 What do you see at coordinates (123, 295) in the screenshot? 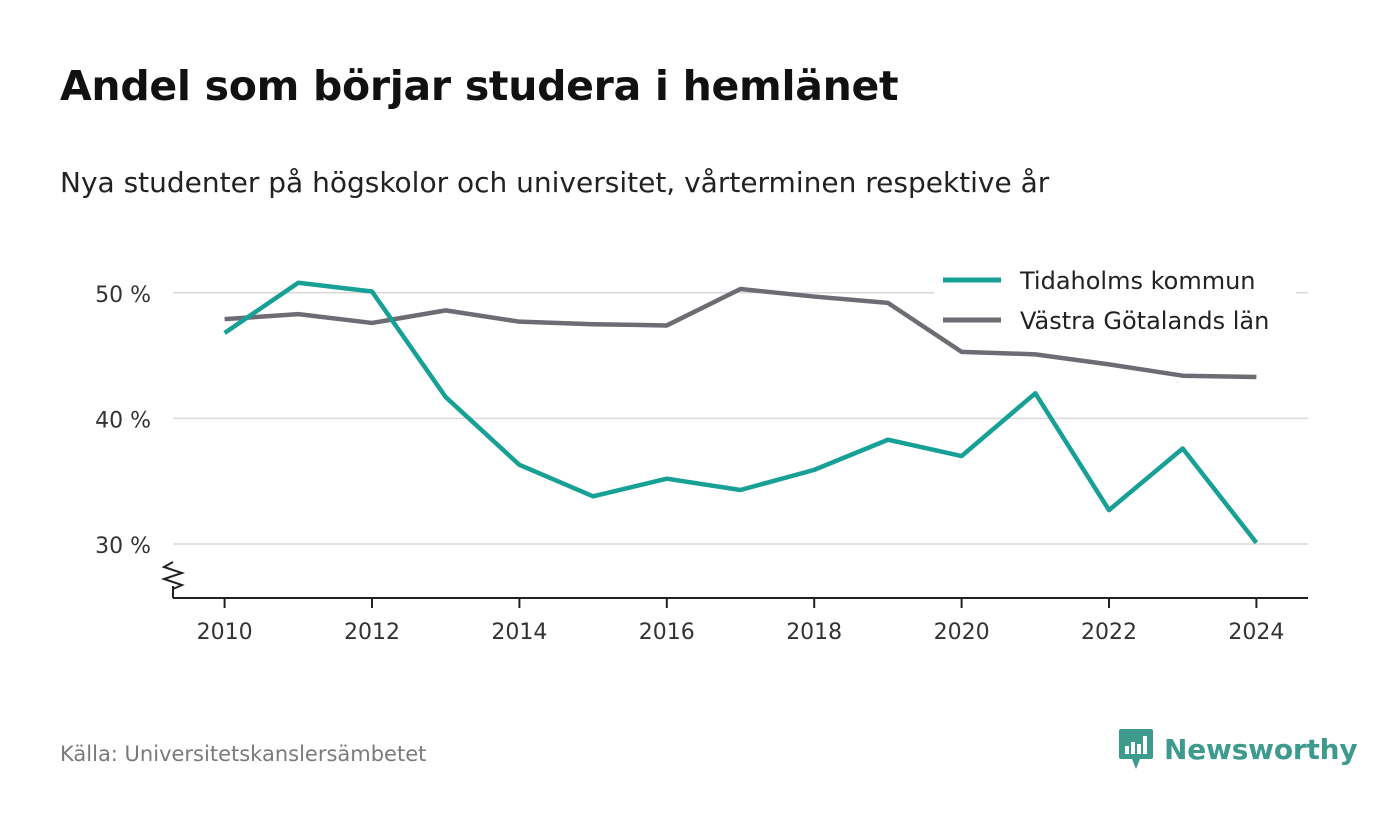
I see `y-tick-label: 50 %` at bounding box center [123, 295].